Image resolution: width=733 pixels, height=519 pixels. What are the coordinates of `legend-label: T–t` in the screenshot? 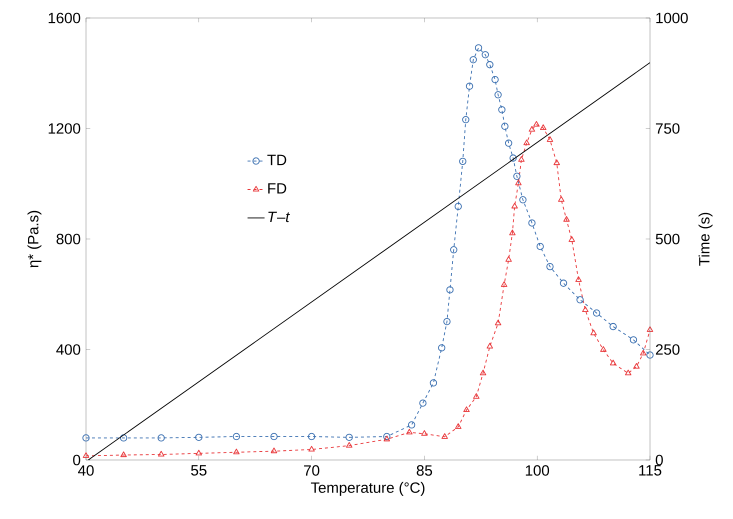 It's located at (279, 217).